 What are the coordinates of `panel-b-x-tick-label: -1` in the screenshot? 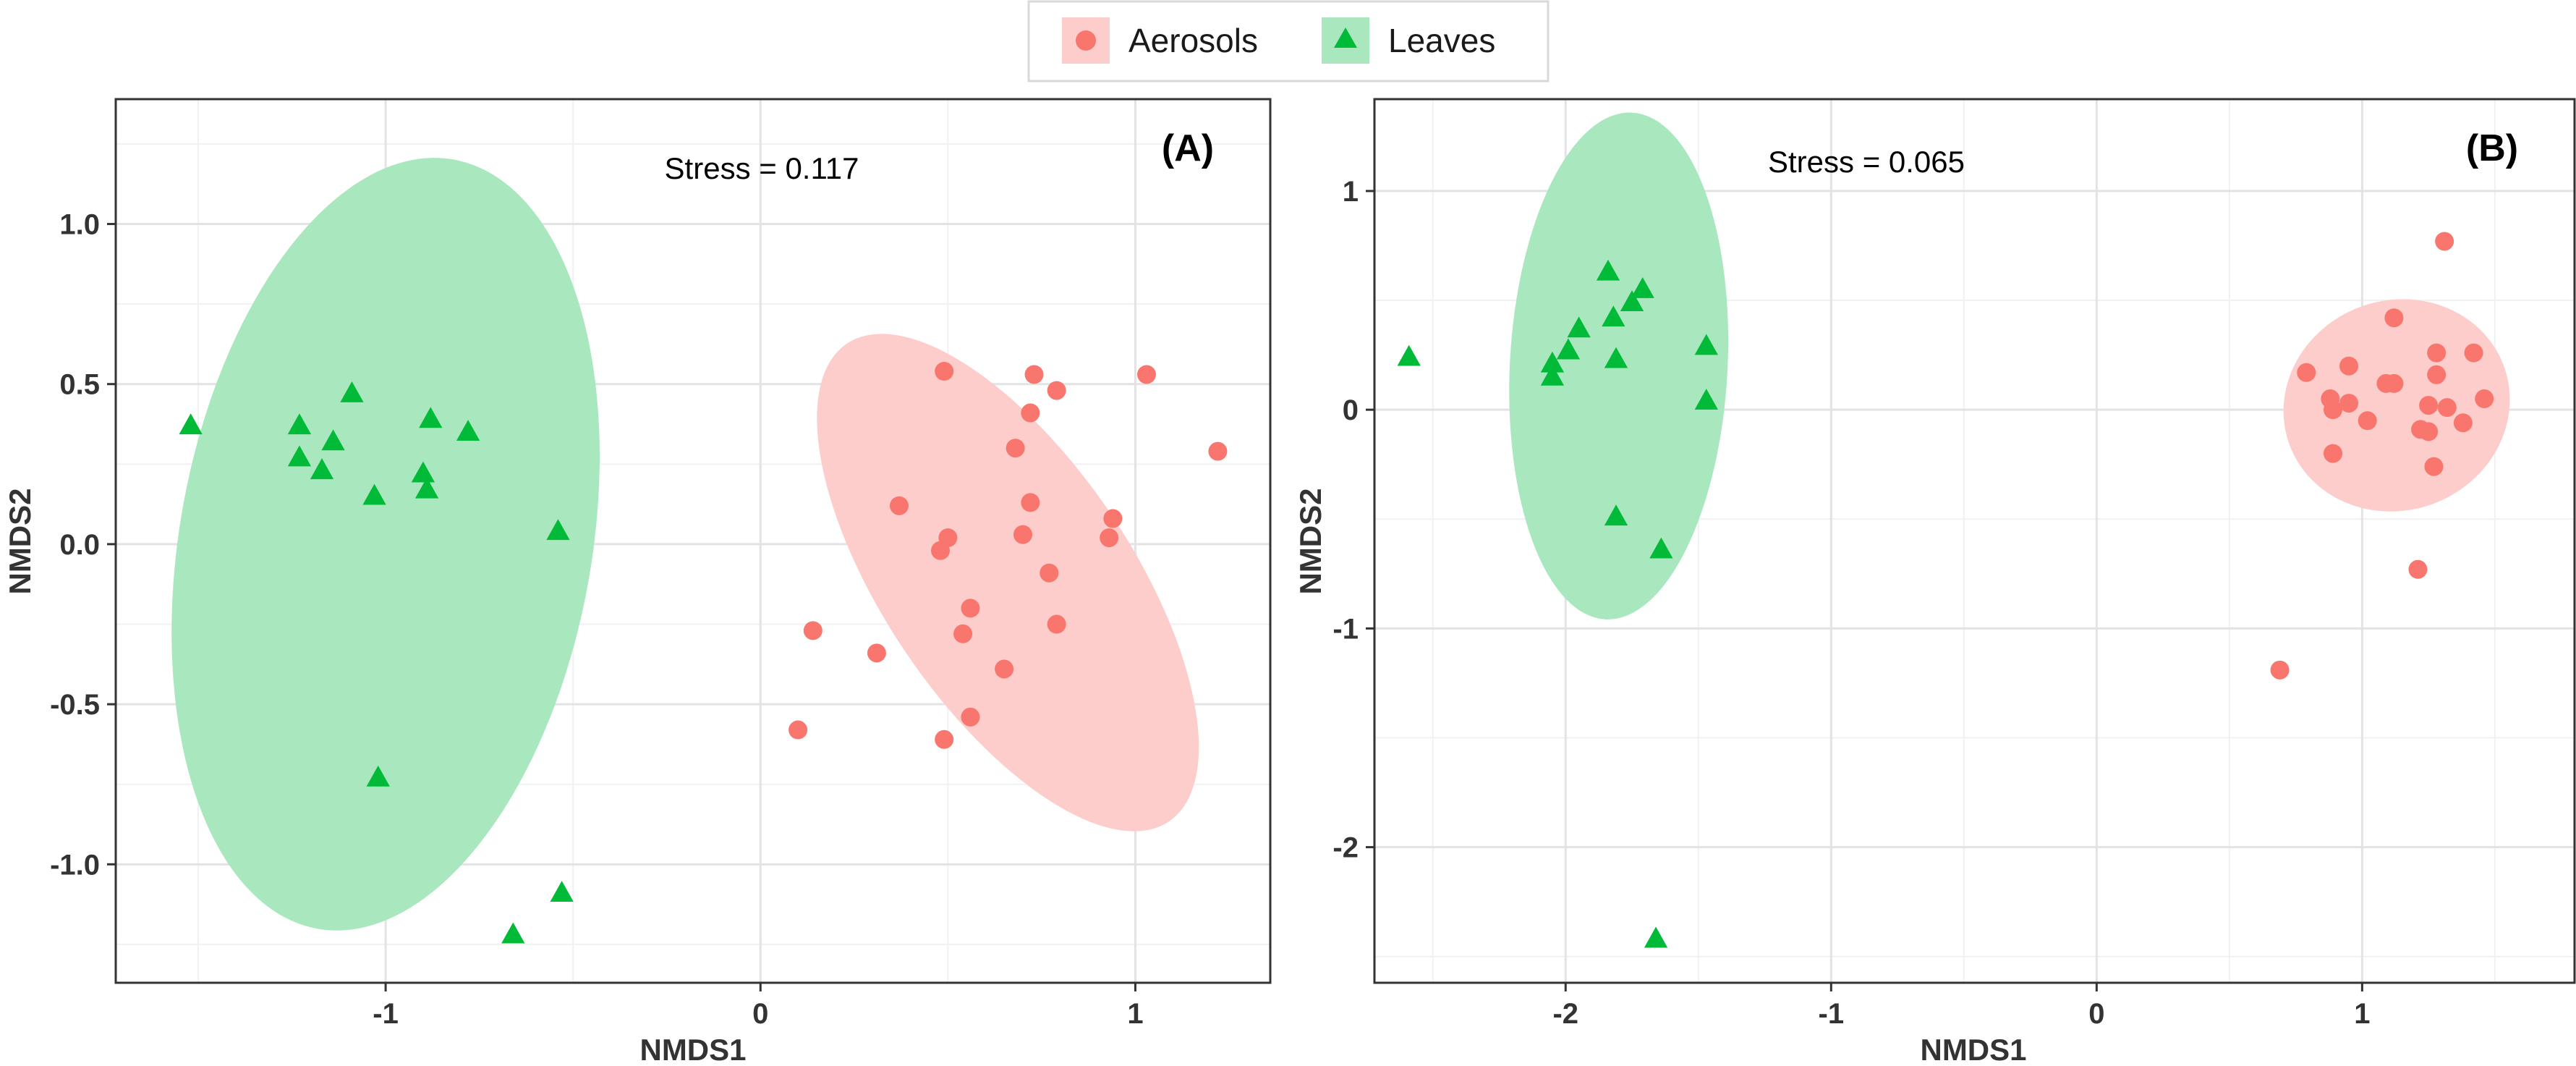 It's located at (1832, 1014).